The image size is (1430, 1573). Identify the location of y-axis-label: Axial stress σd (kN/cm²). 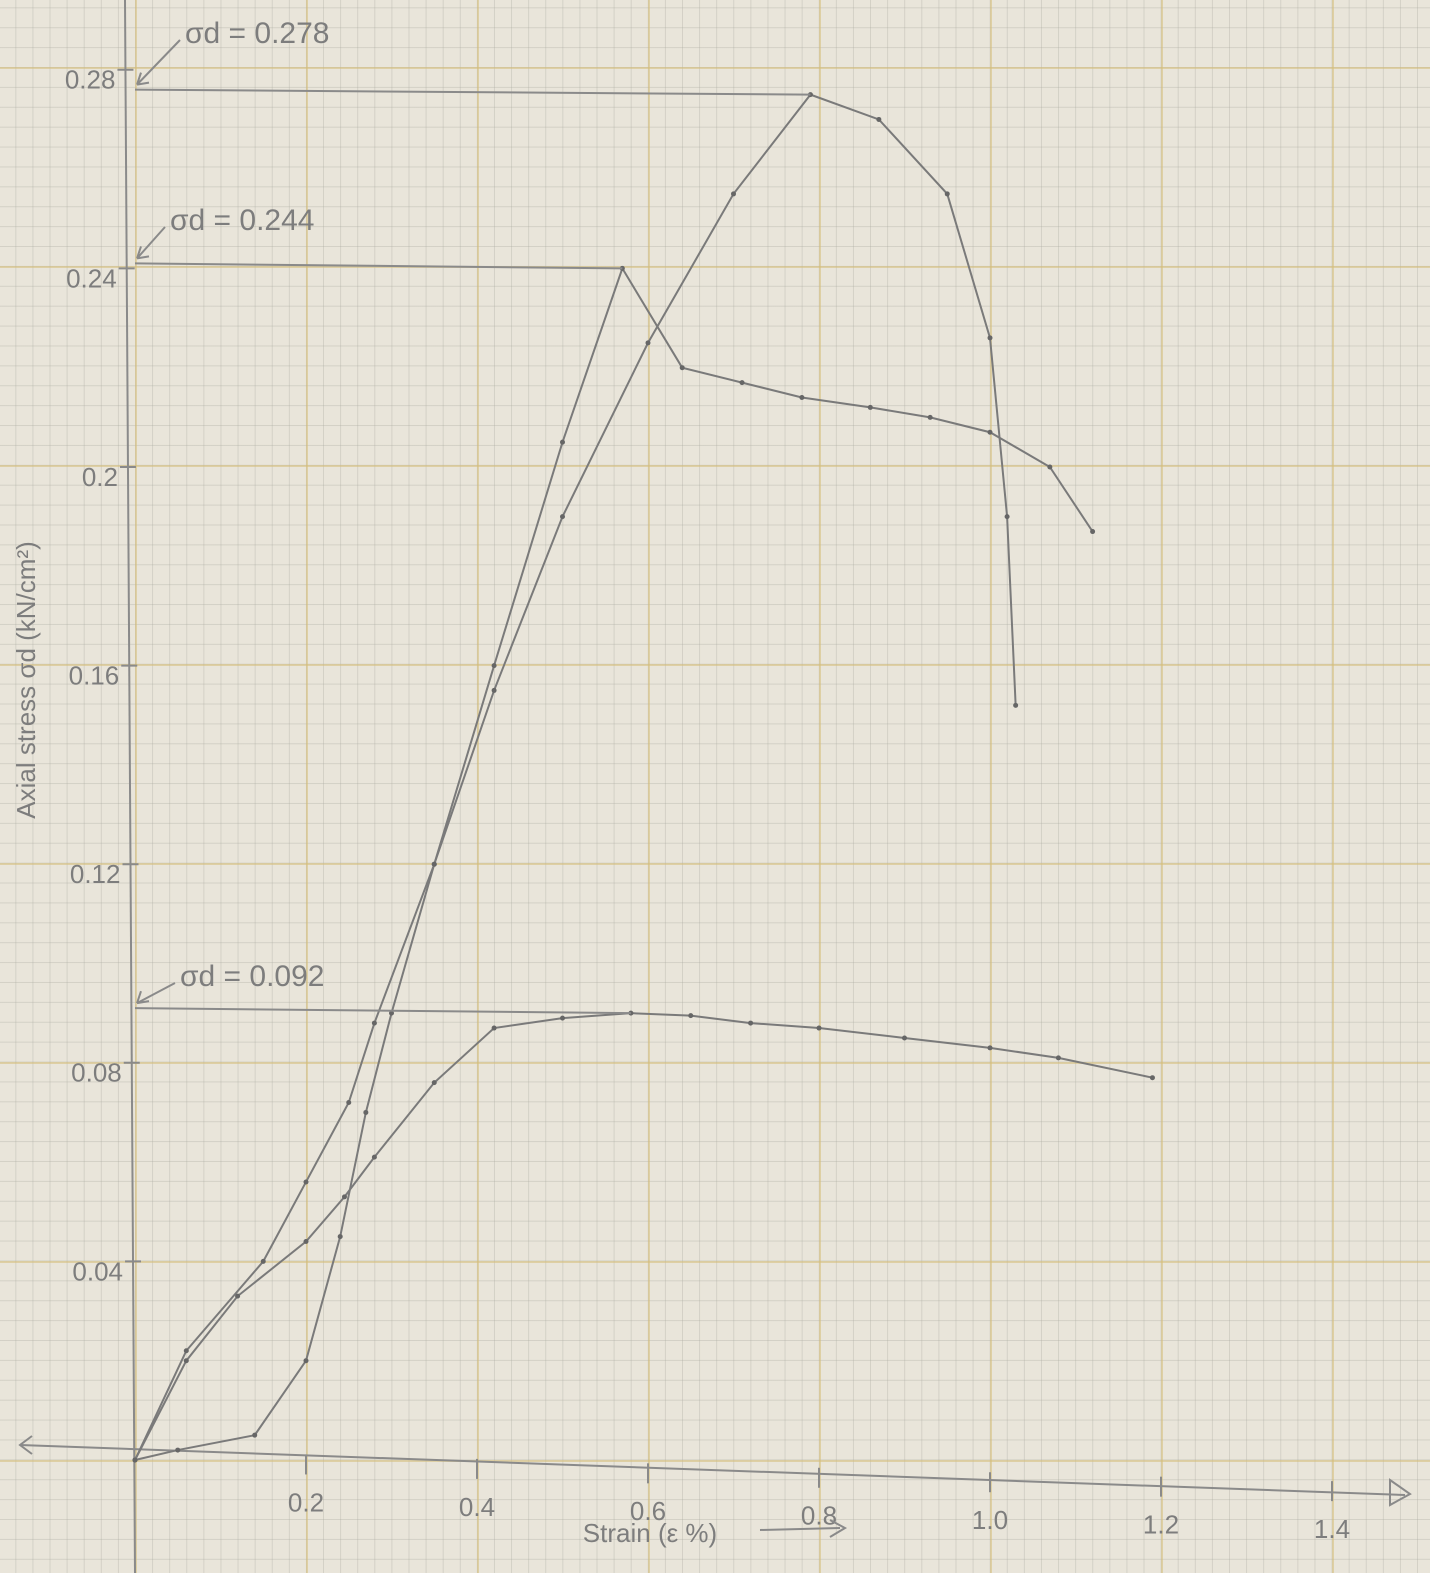
(26, 680).